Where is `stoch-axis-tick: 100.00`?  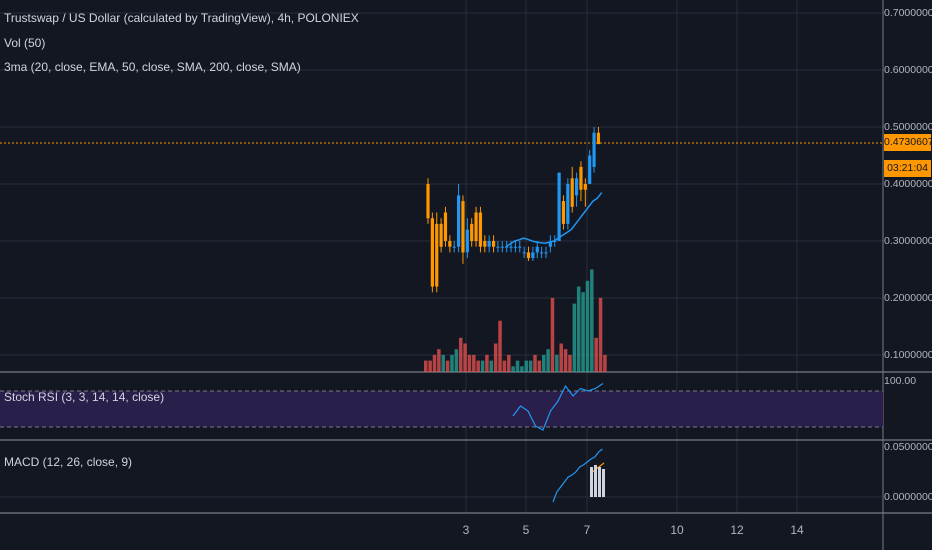 stoch-axis-tick: 100.00 is located at coordinates (900, 381).